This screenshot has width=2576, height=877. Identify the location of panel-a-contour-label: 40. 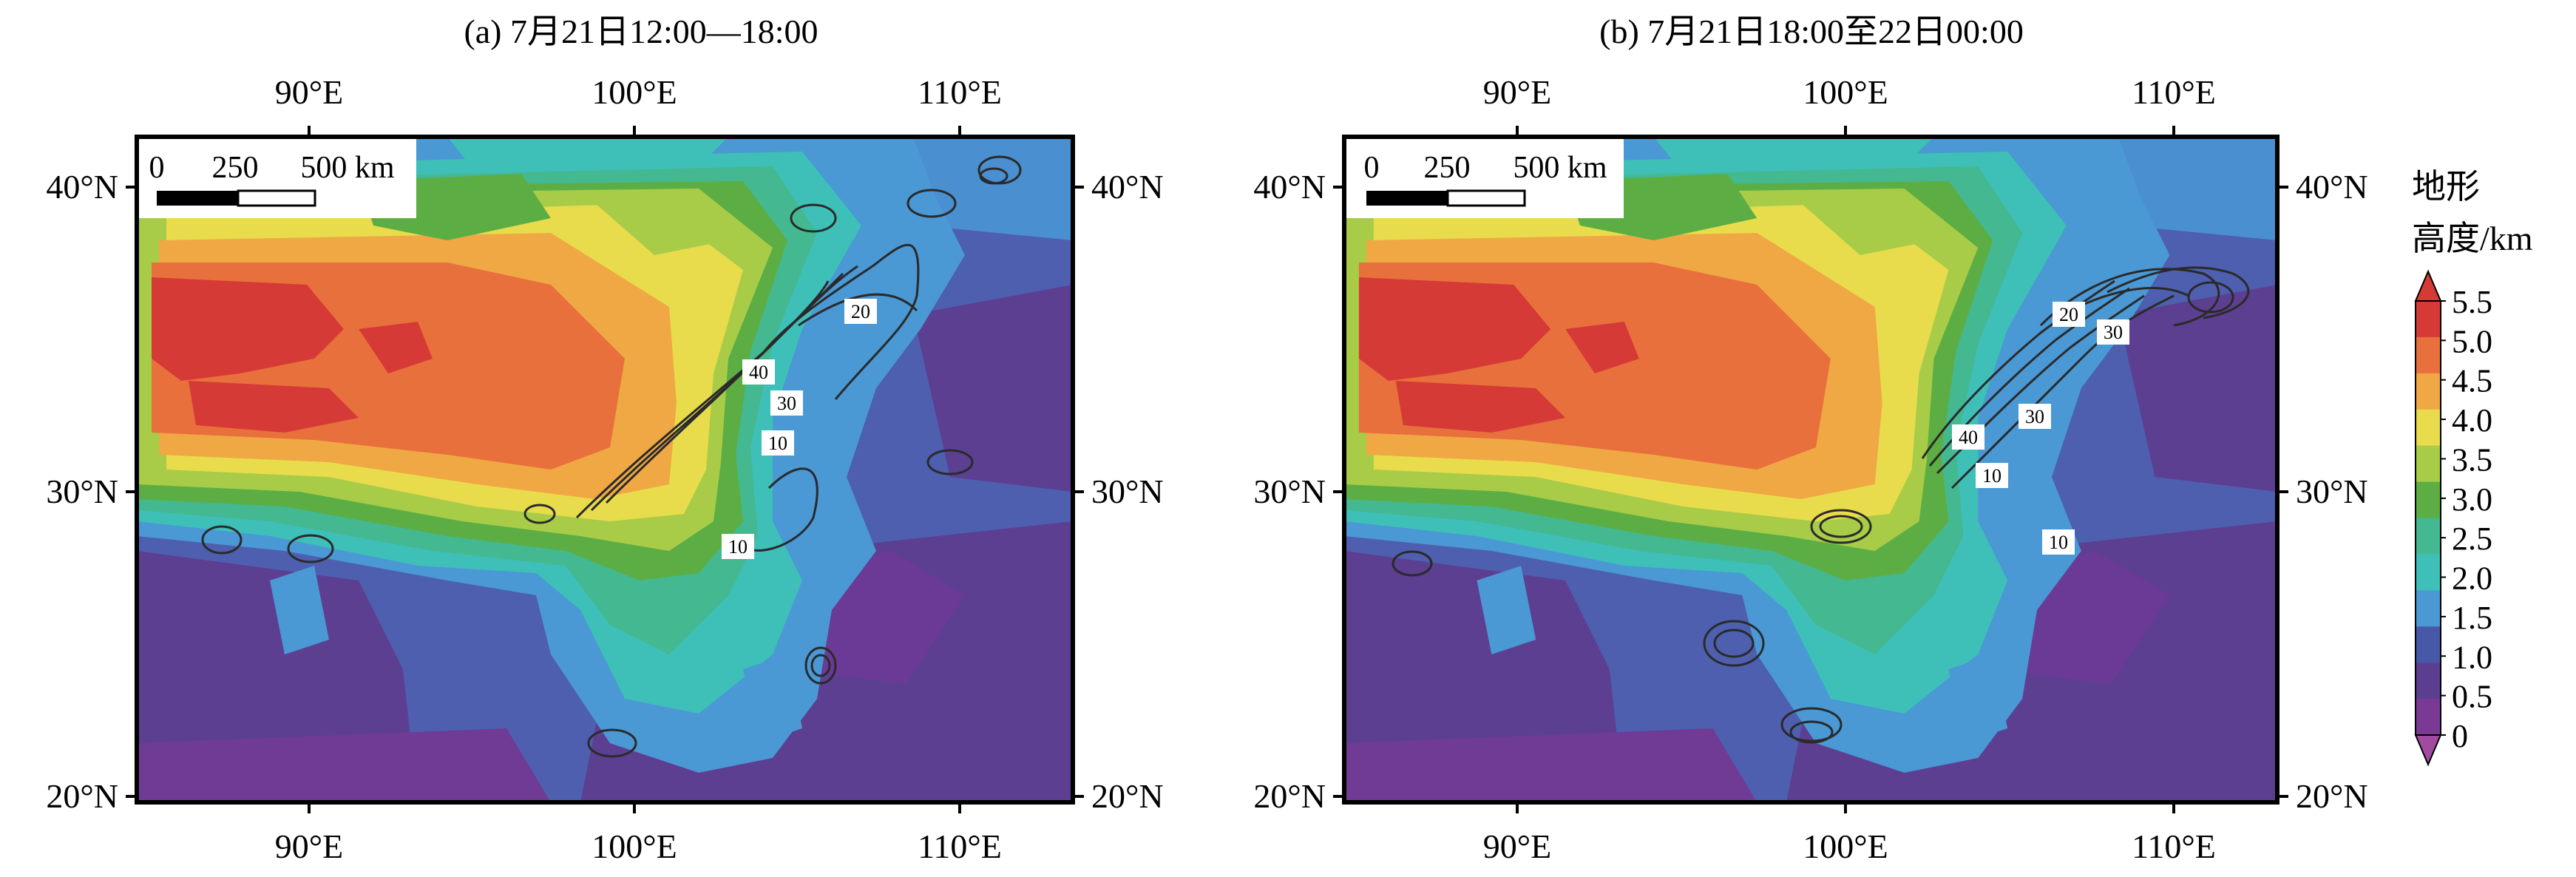
(758, 373).